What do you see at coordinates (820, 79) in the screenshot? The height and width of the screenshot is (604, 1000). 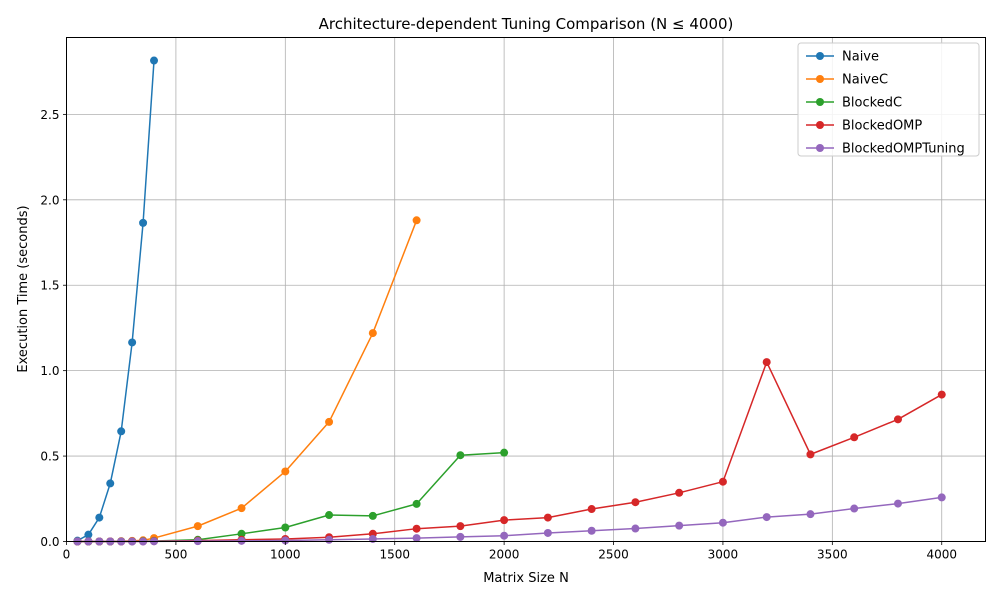 I see `legend-marker-naivec` at bounding box center [820, 79].